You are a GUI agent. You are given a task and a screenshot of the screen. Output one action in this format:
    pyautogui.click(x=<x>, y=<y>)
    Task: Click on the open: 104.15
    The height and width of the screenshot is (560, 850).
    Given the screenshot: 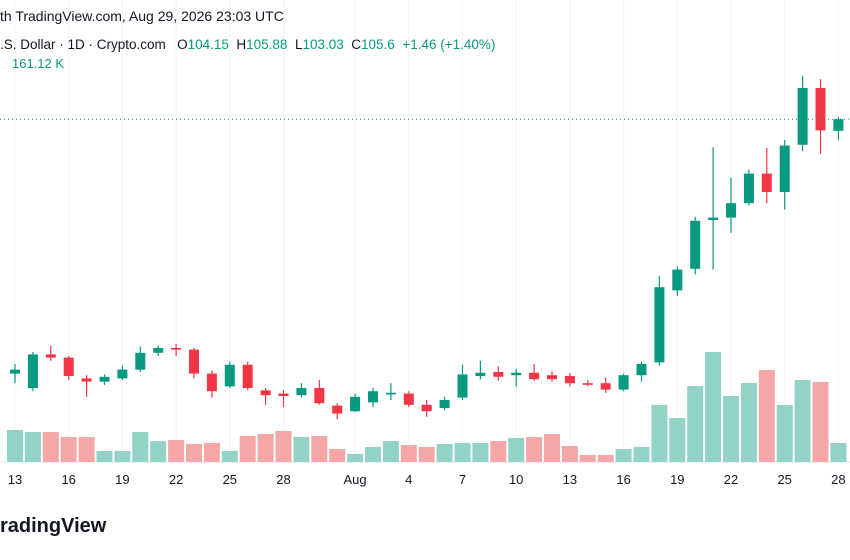 What is the action you would take?
    pyautogui.click(x=208, y=44)
    